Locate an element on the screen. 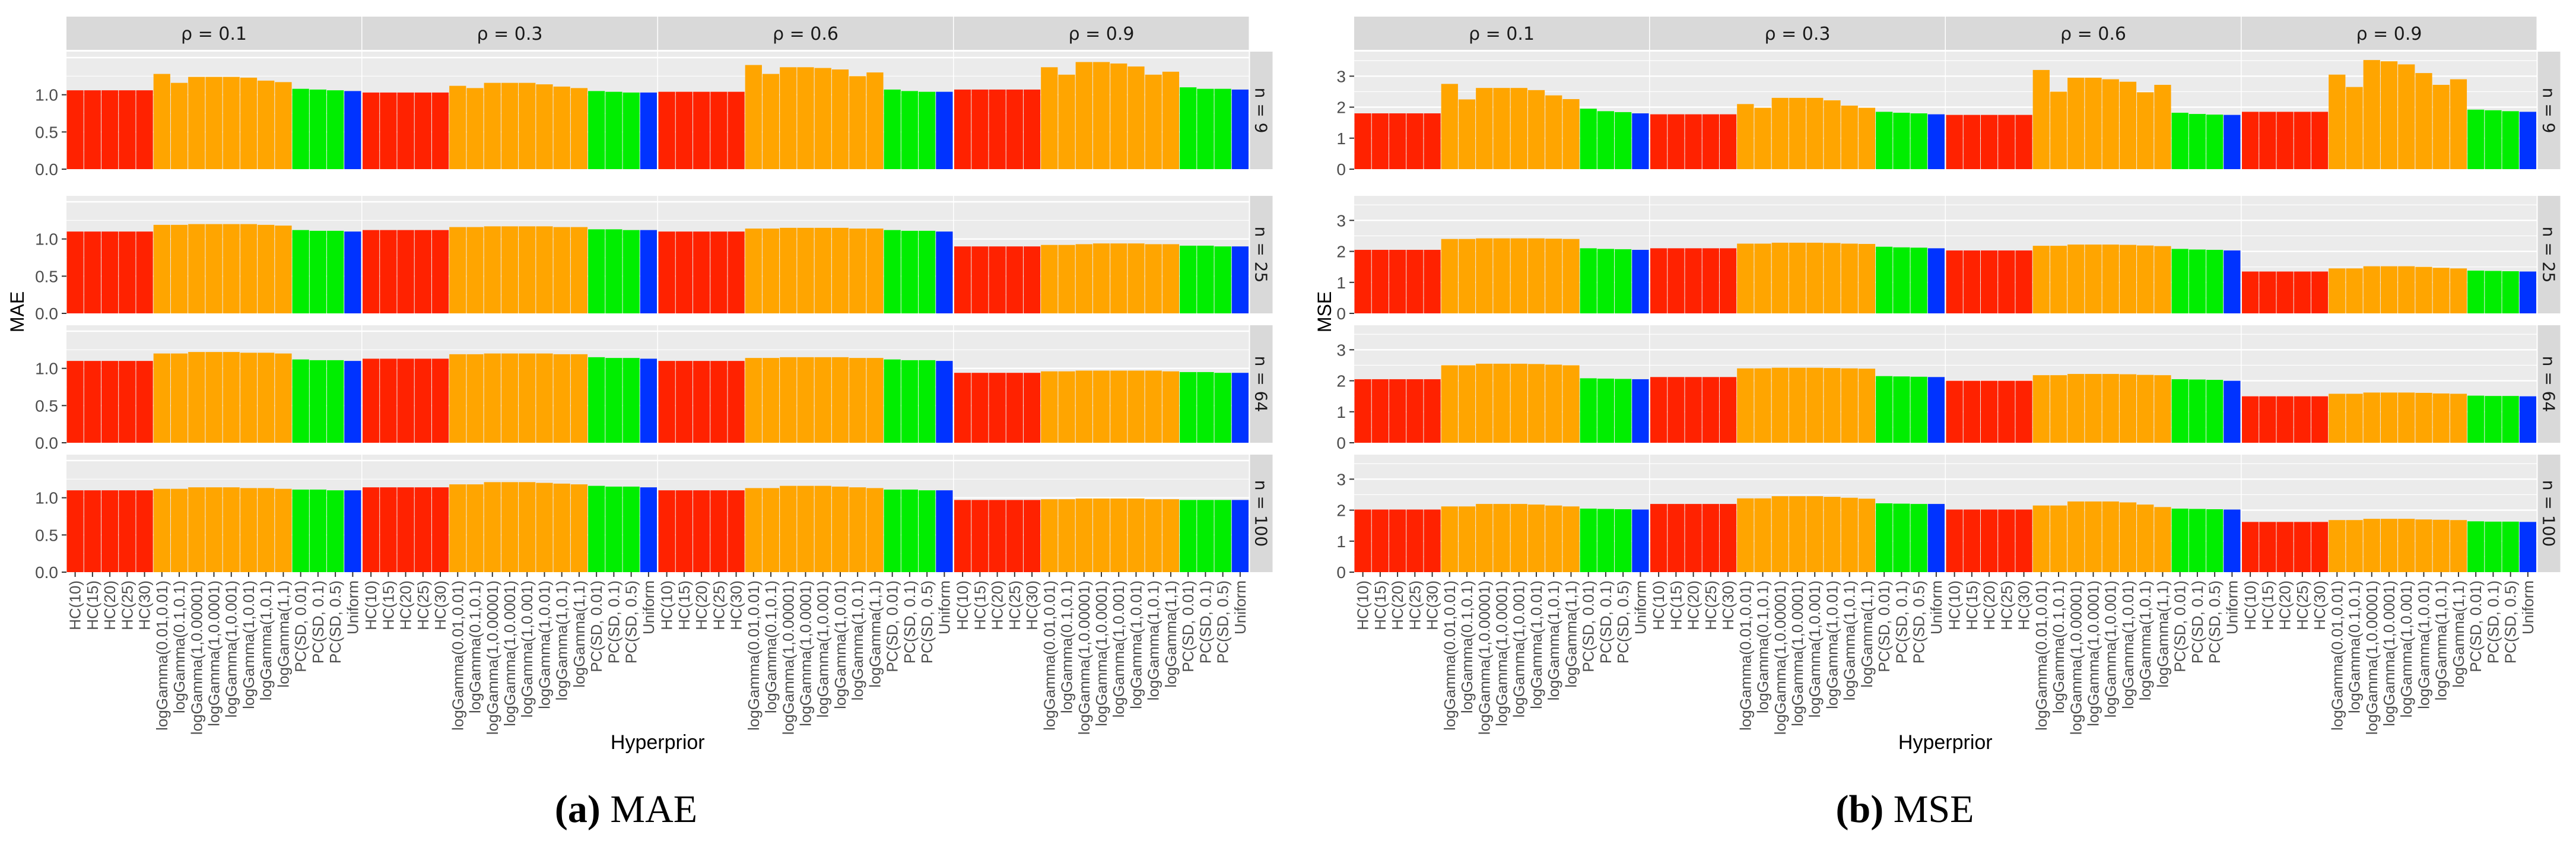  x-tick-label: HC(10) is located at coordinates (1955, 605).